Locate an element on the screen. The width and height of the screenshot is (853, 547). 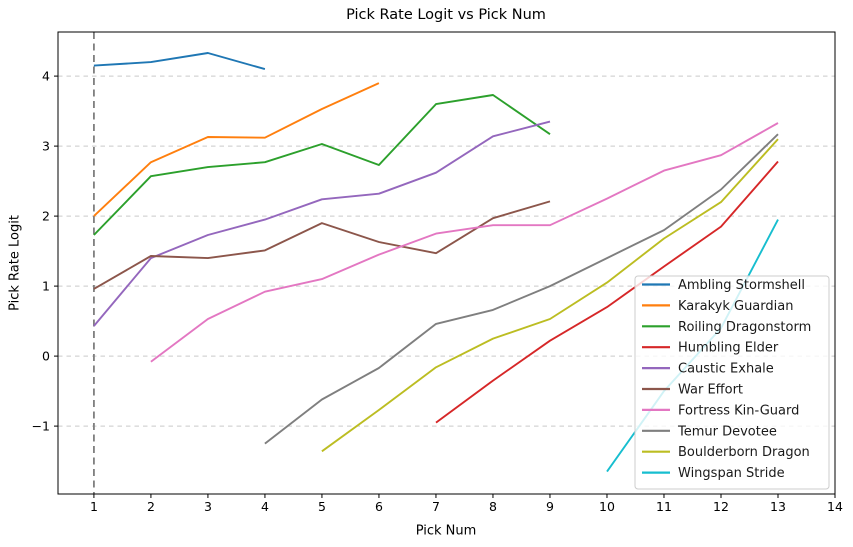
chart-title: Pick Rate Logit vs Pick Num is located at coordinates (446, 15).